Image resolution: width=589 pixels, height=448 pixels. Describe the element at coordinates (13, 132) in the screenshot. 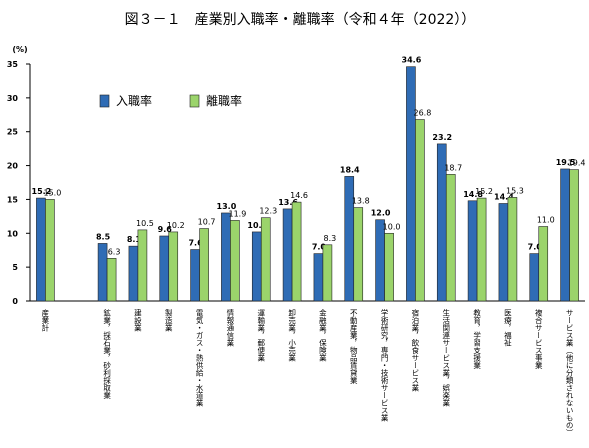

I see `y-tick-label: 25` at that location.